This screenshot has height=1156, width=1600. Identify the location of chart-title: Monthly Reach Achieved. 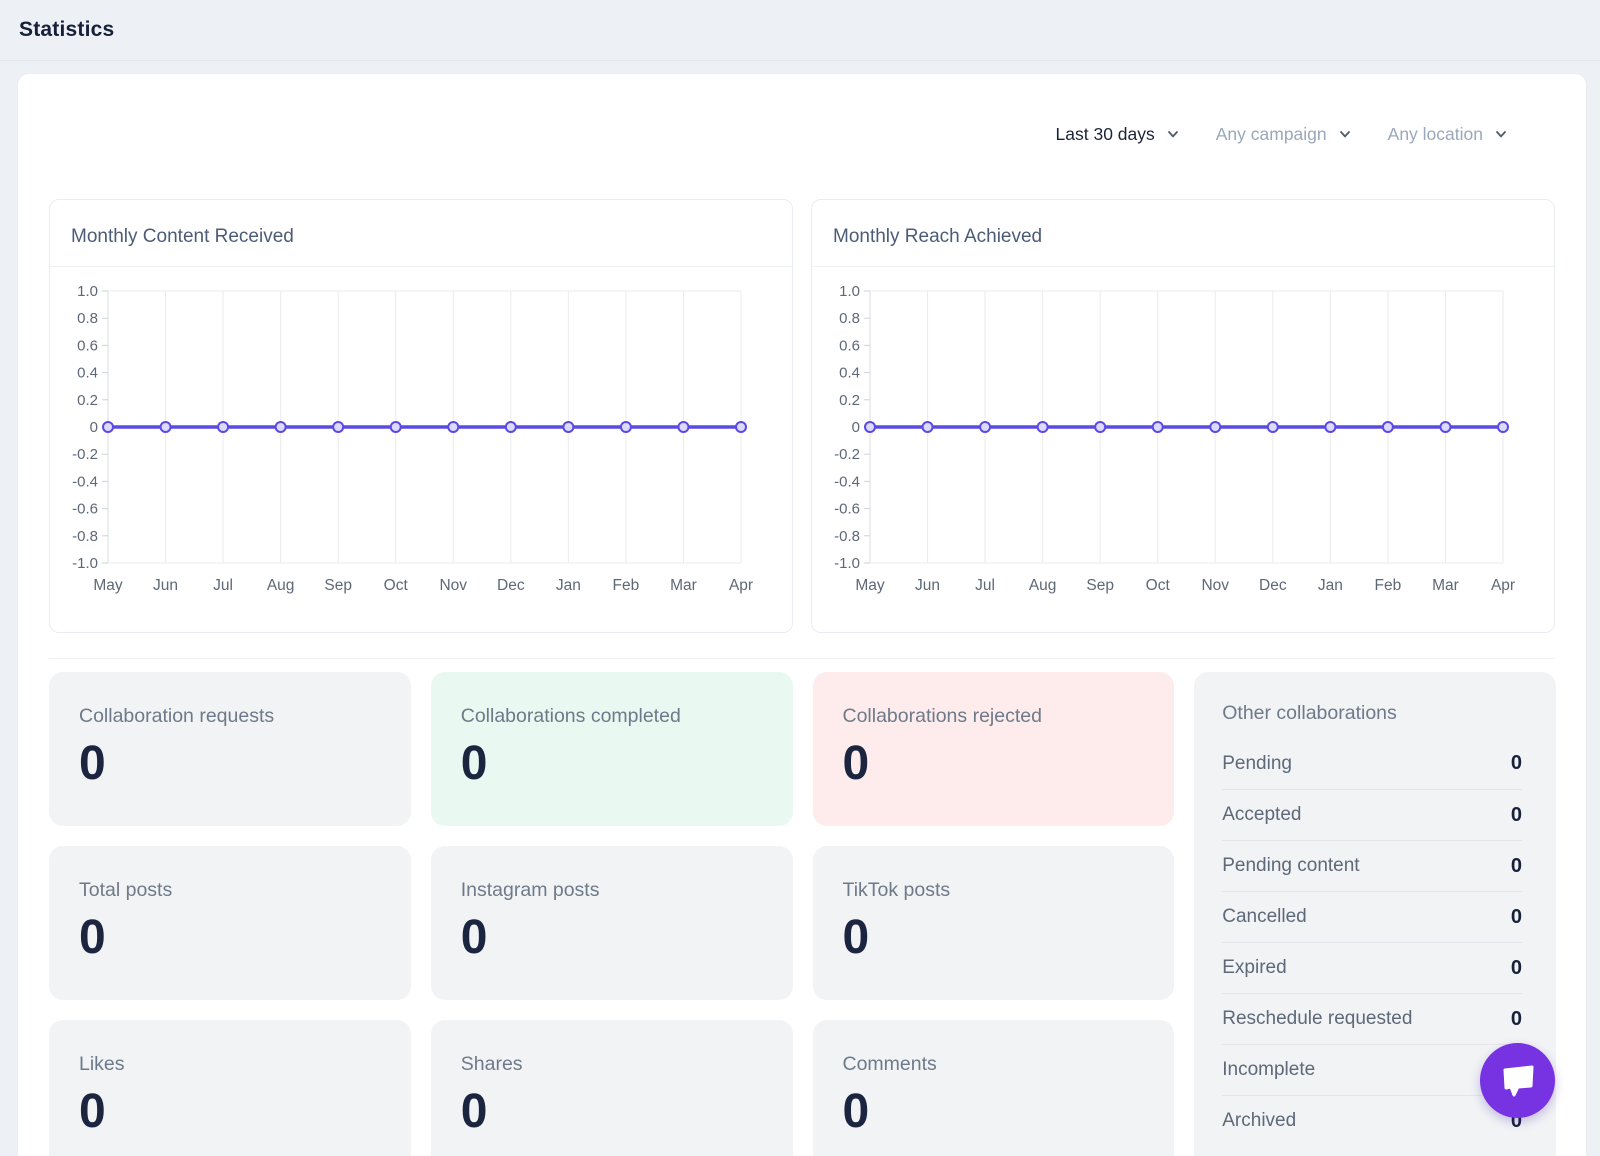
(938, 236).